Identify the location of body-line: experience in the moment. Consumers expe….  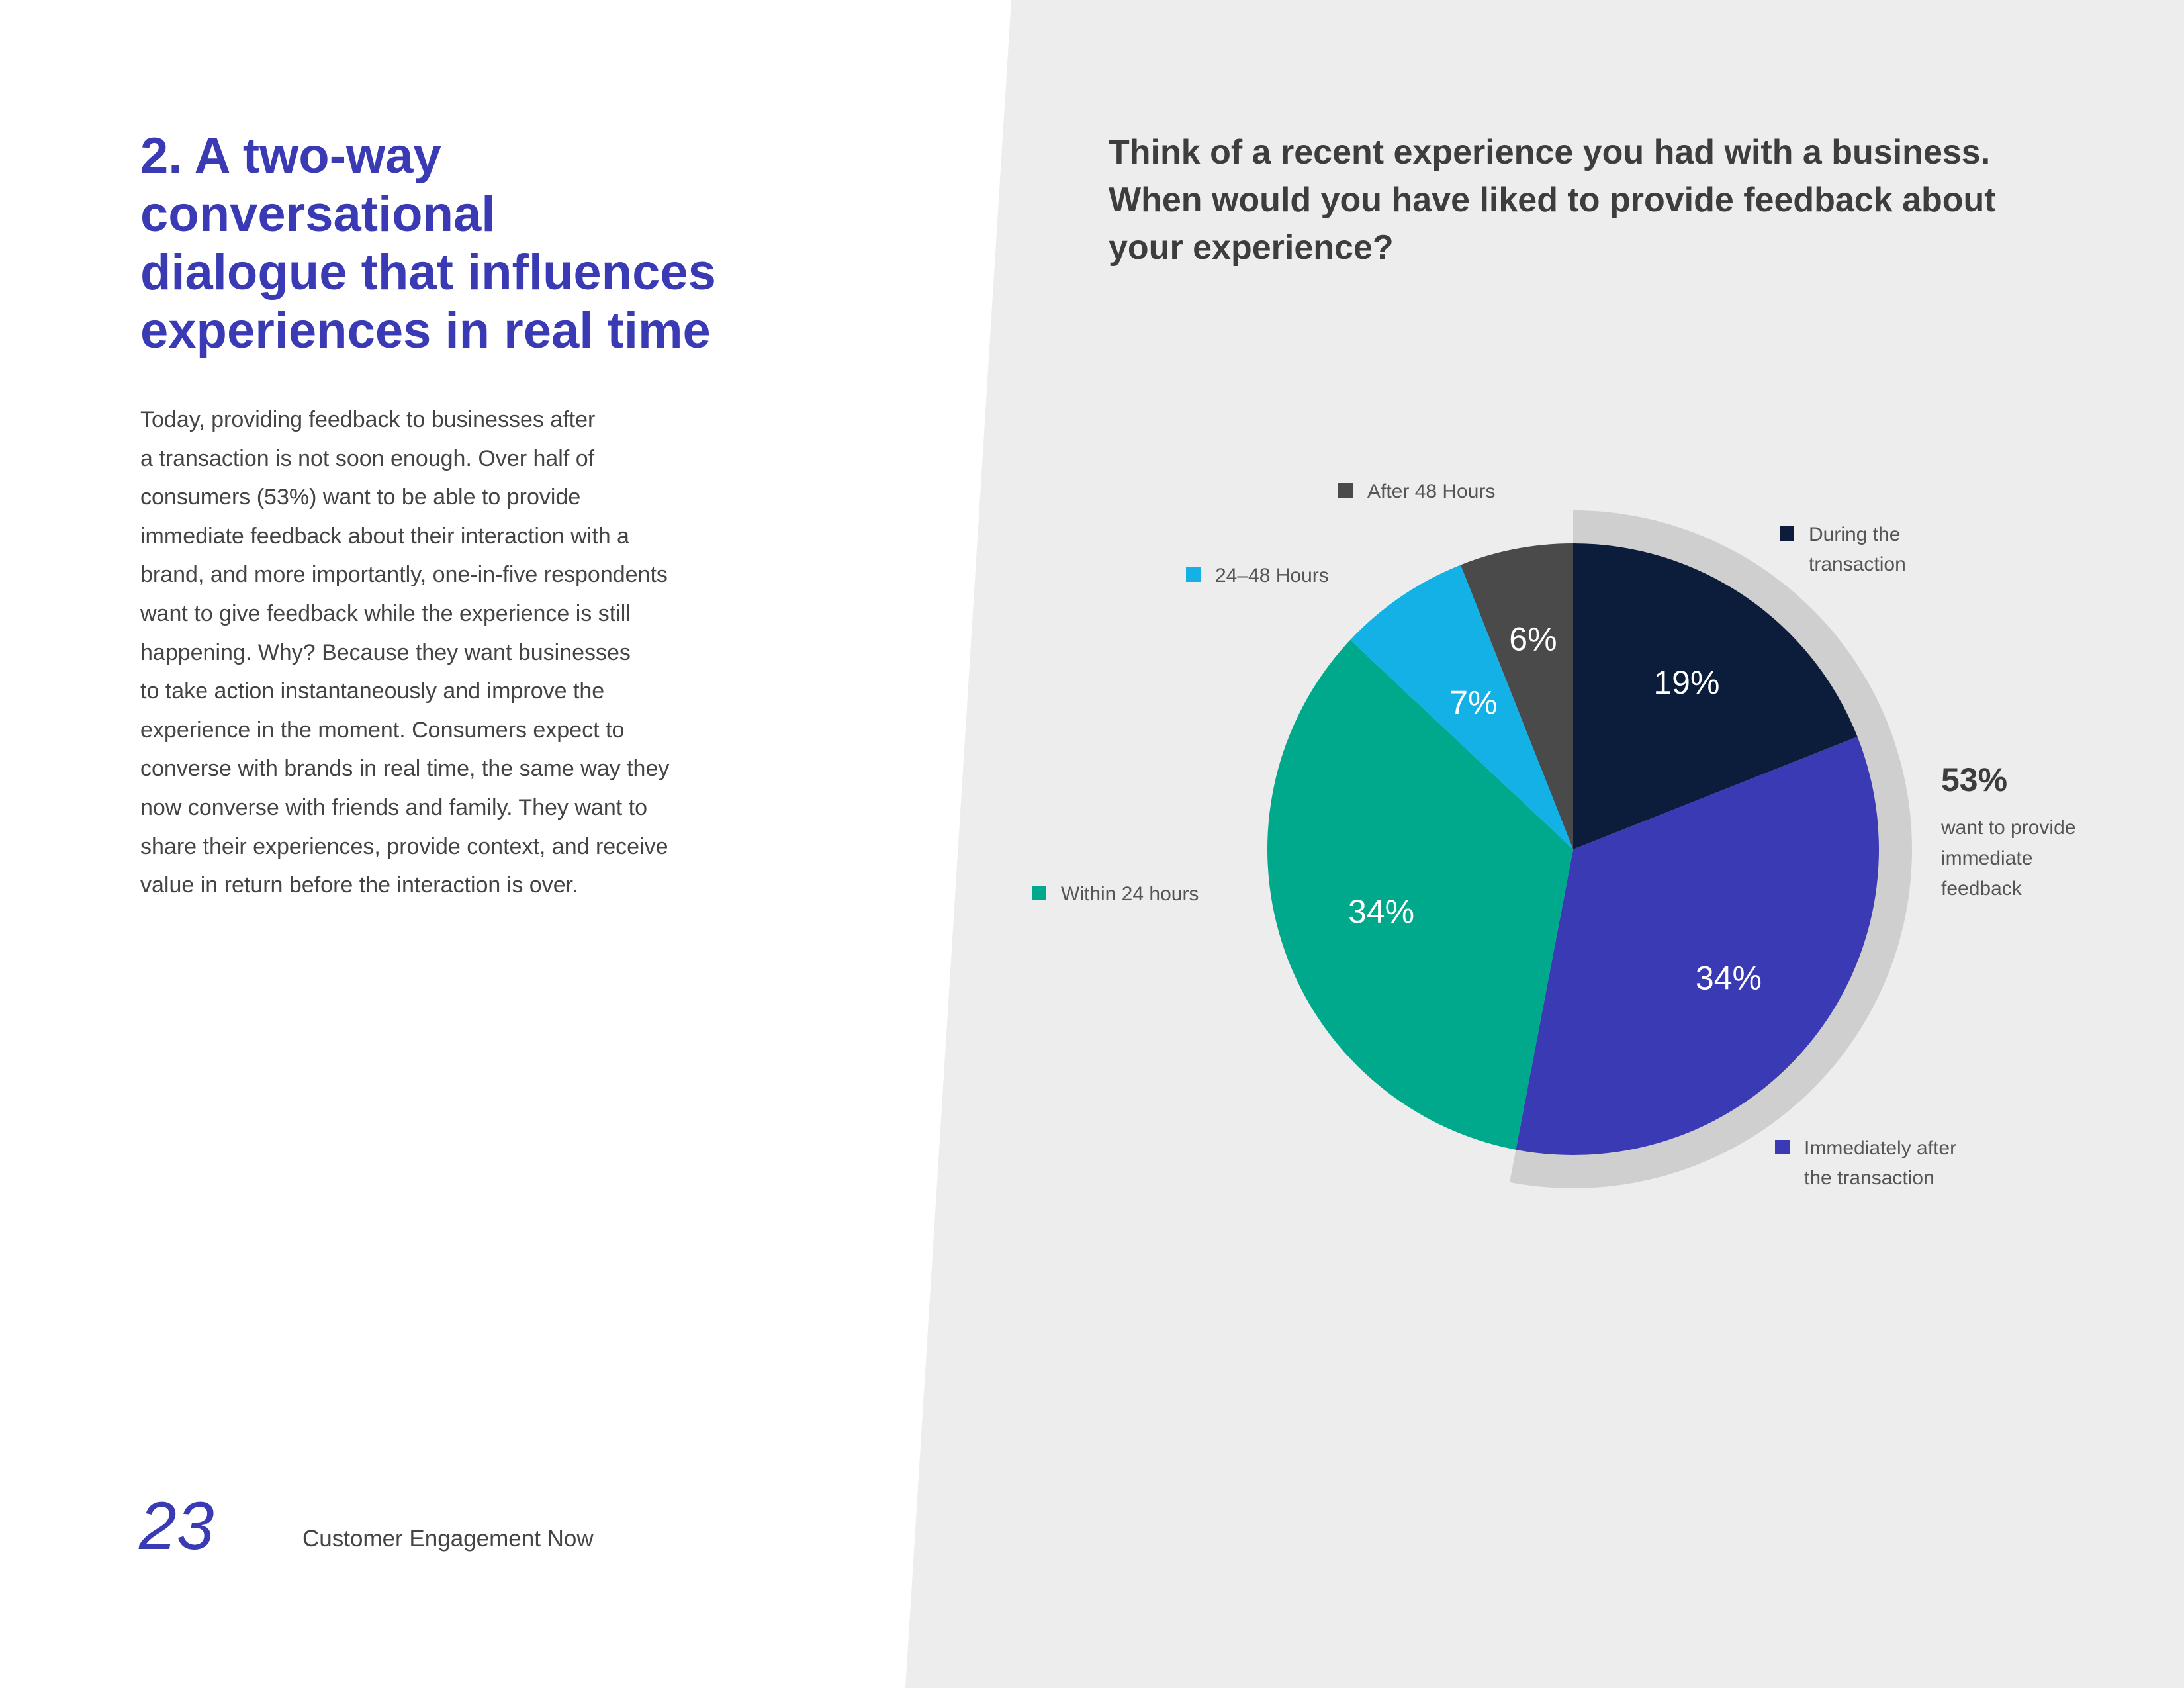
(382, 730).